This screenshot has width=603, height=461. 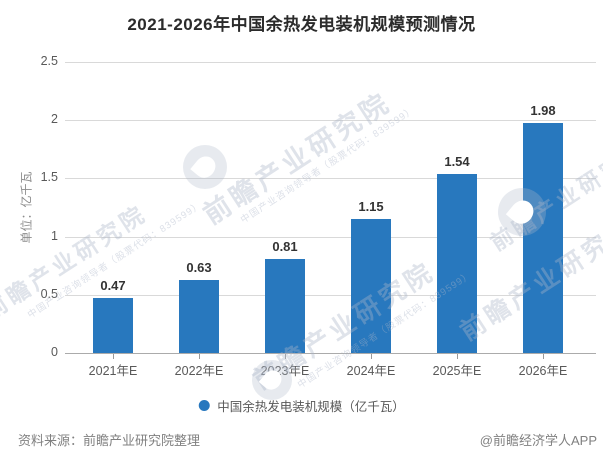 What do you see at coordinates (113, 285) in the screenshot?
I see `bar-value-label: 0.47` at bounding box center [113, 285].